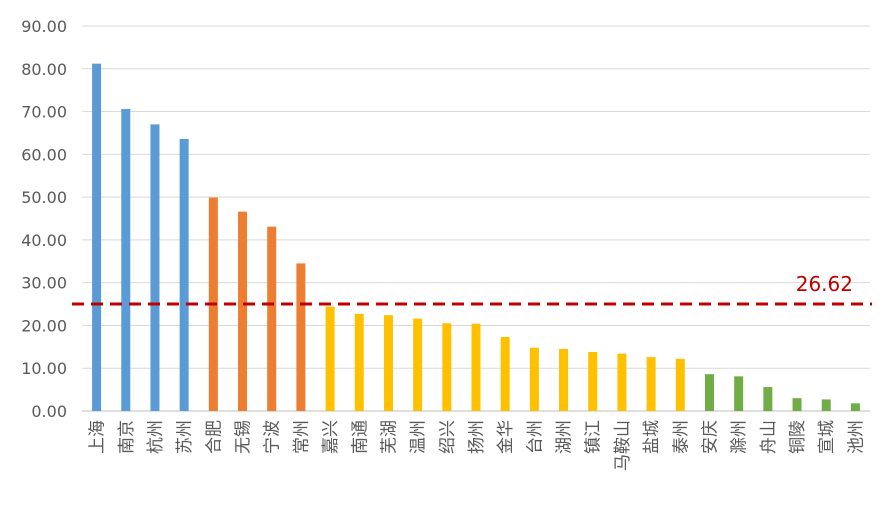  Describe the element at coordinates (98, 437) in the screenshot. I see `x-tick-label: 上海` at that location.